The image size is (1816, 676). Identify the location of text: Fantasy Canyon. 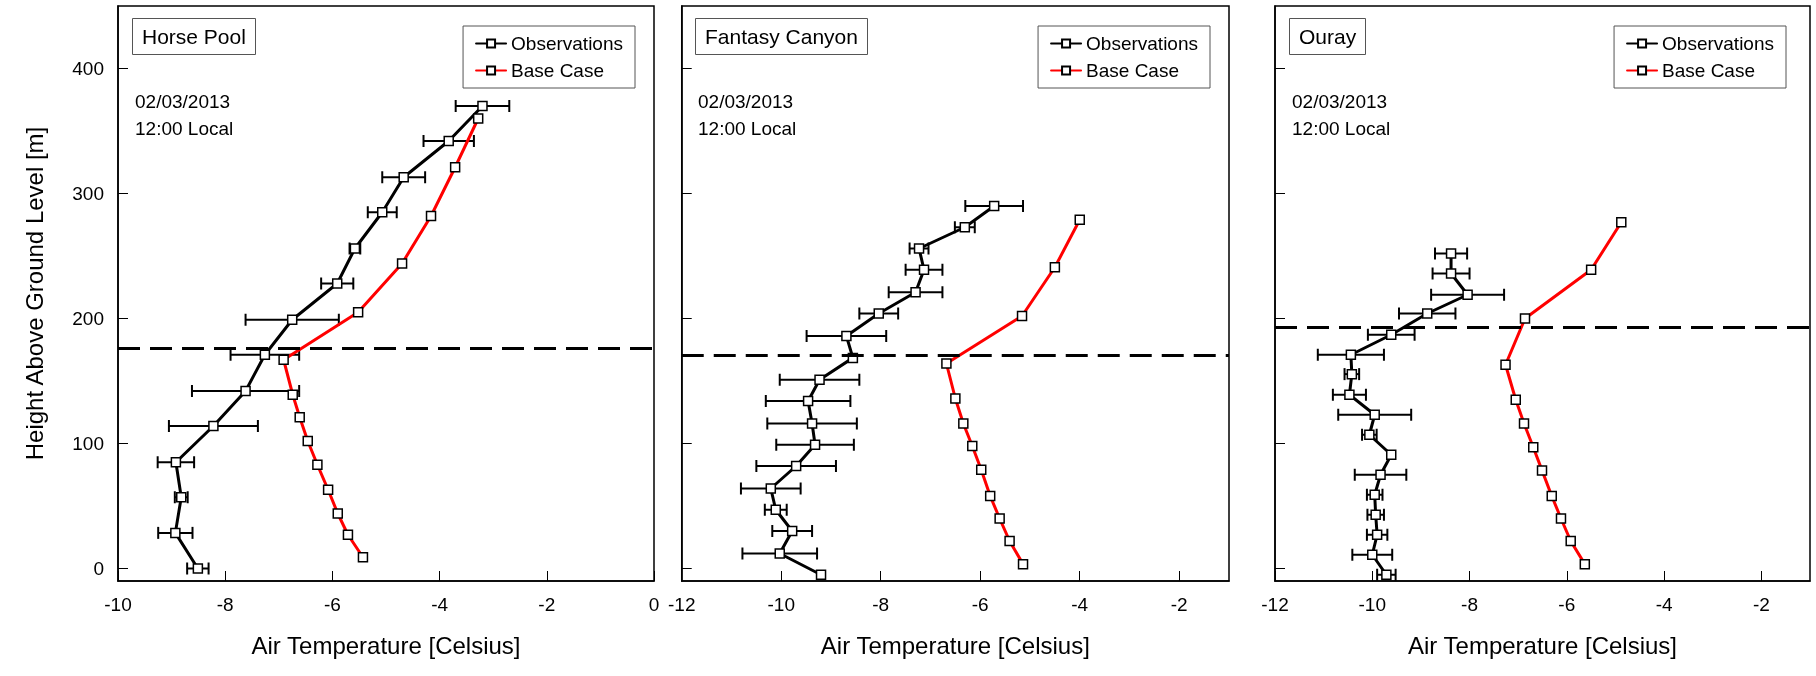
(781, 36).